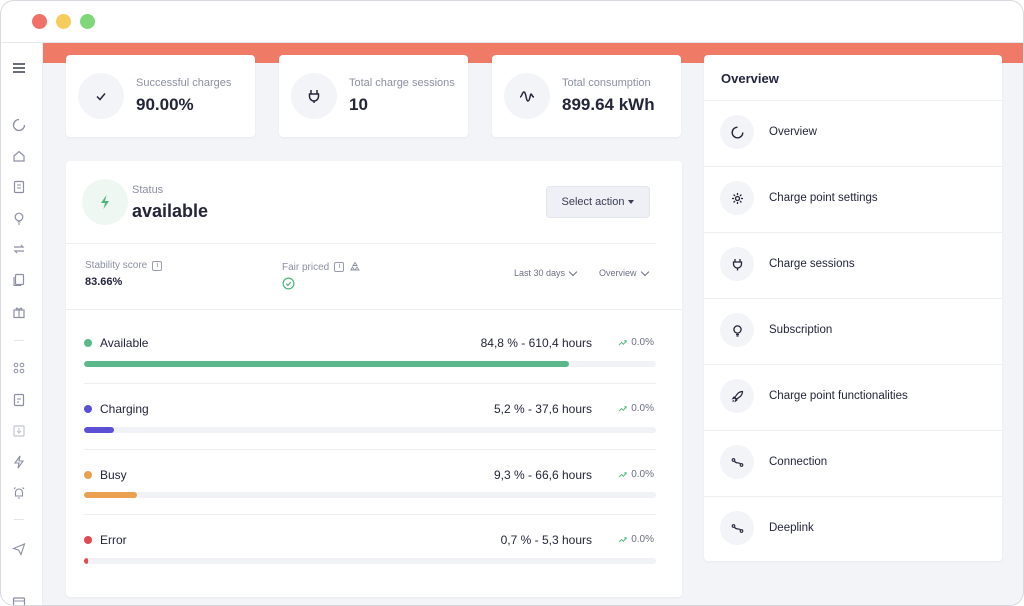 The image size is (1024, 606). I want to click on hamburger-menu-icon, so click(19, 68).